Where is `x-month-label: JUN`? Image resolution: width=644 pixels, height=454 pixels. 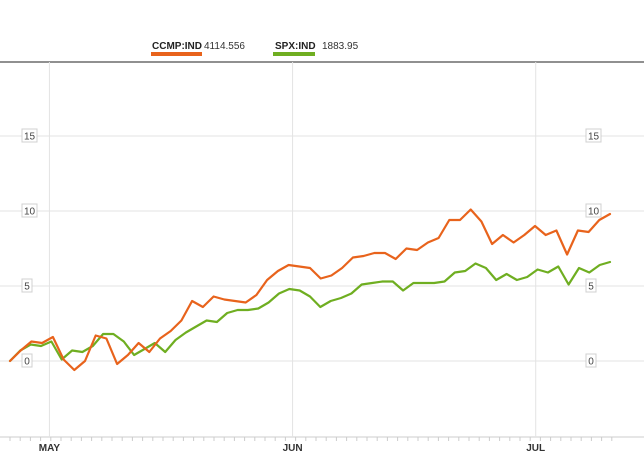 x-month-label: JUN is located at coordinates (293, 448).